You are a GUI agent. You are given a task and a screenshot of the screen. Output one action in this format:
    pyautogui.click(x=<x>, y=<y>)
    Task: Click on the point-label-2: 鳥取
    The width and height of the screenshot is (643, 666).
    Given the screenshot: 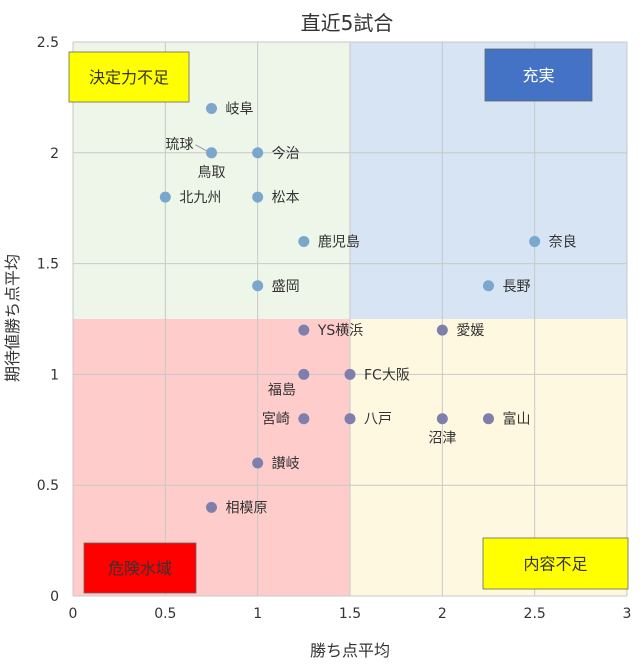 What is the action you would take?
    pyautogui.click(x=212, y=173)
    